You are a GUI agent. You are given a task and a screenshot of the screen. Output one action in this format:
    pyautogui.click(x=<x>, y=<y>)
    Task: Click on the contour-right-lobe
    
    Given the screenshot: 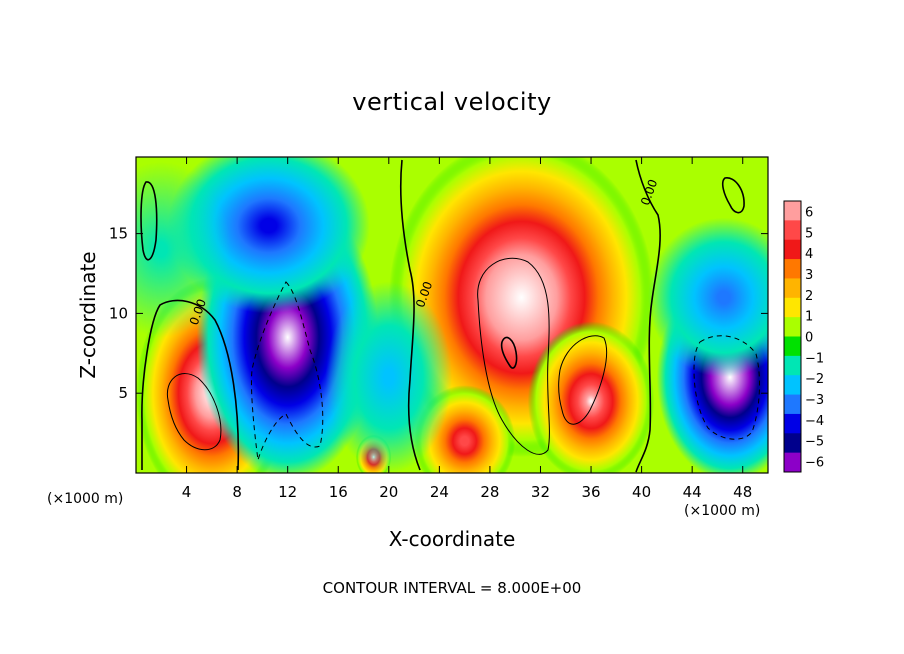 What is the action you would take?
    pyautogui.click(x=583, y=380)
    